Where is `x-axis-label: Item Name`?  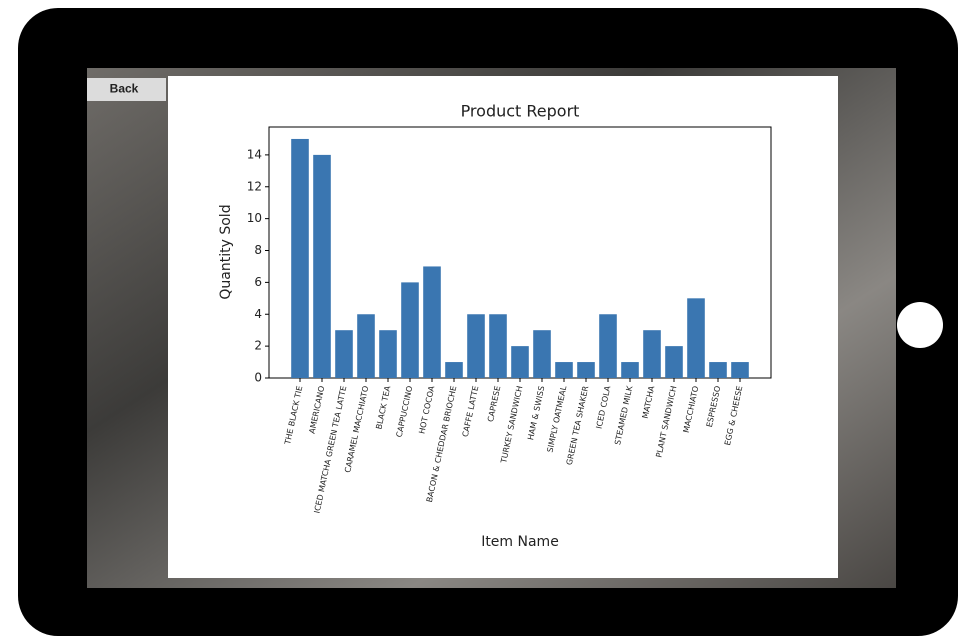
x-axis-label: Item Name is located at coordinates (520, 542).